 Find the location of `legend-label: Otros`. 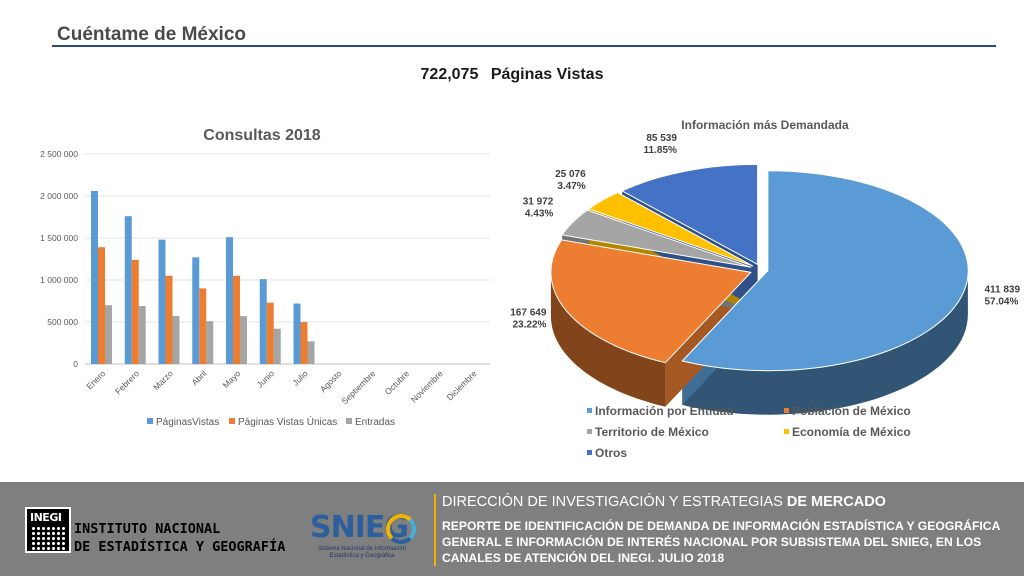

legend-label: Otros is located at coordinates (611, 453).